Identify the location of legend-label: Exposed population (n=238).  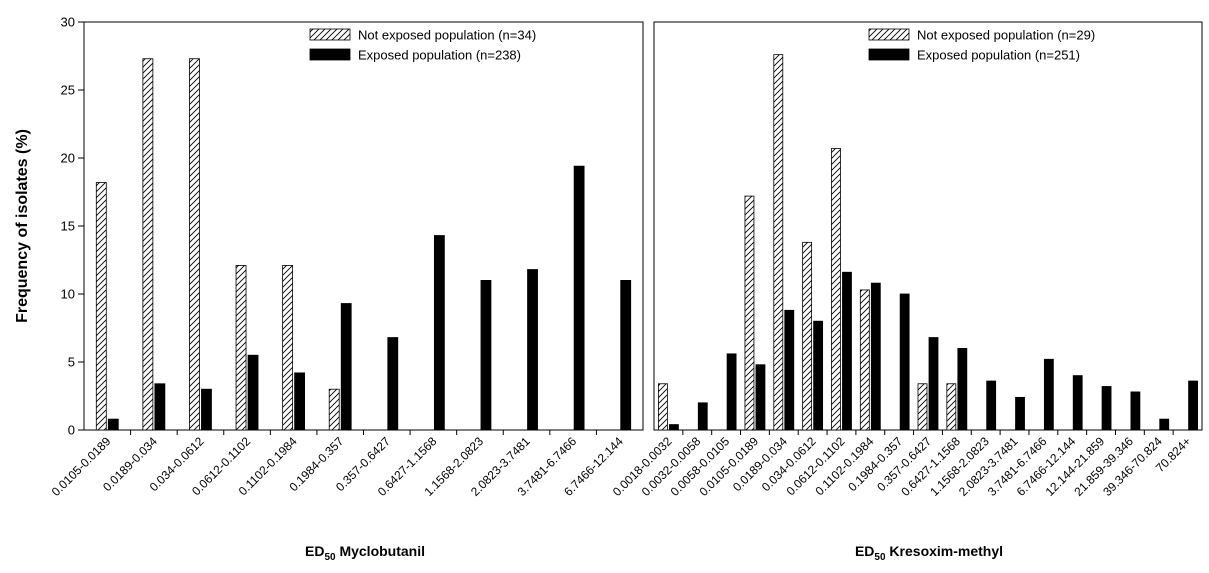
(439, 55).